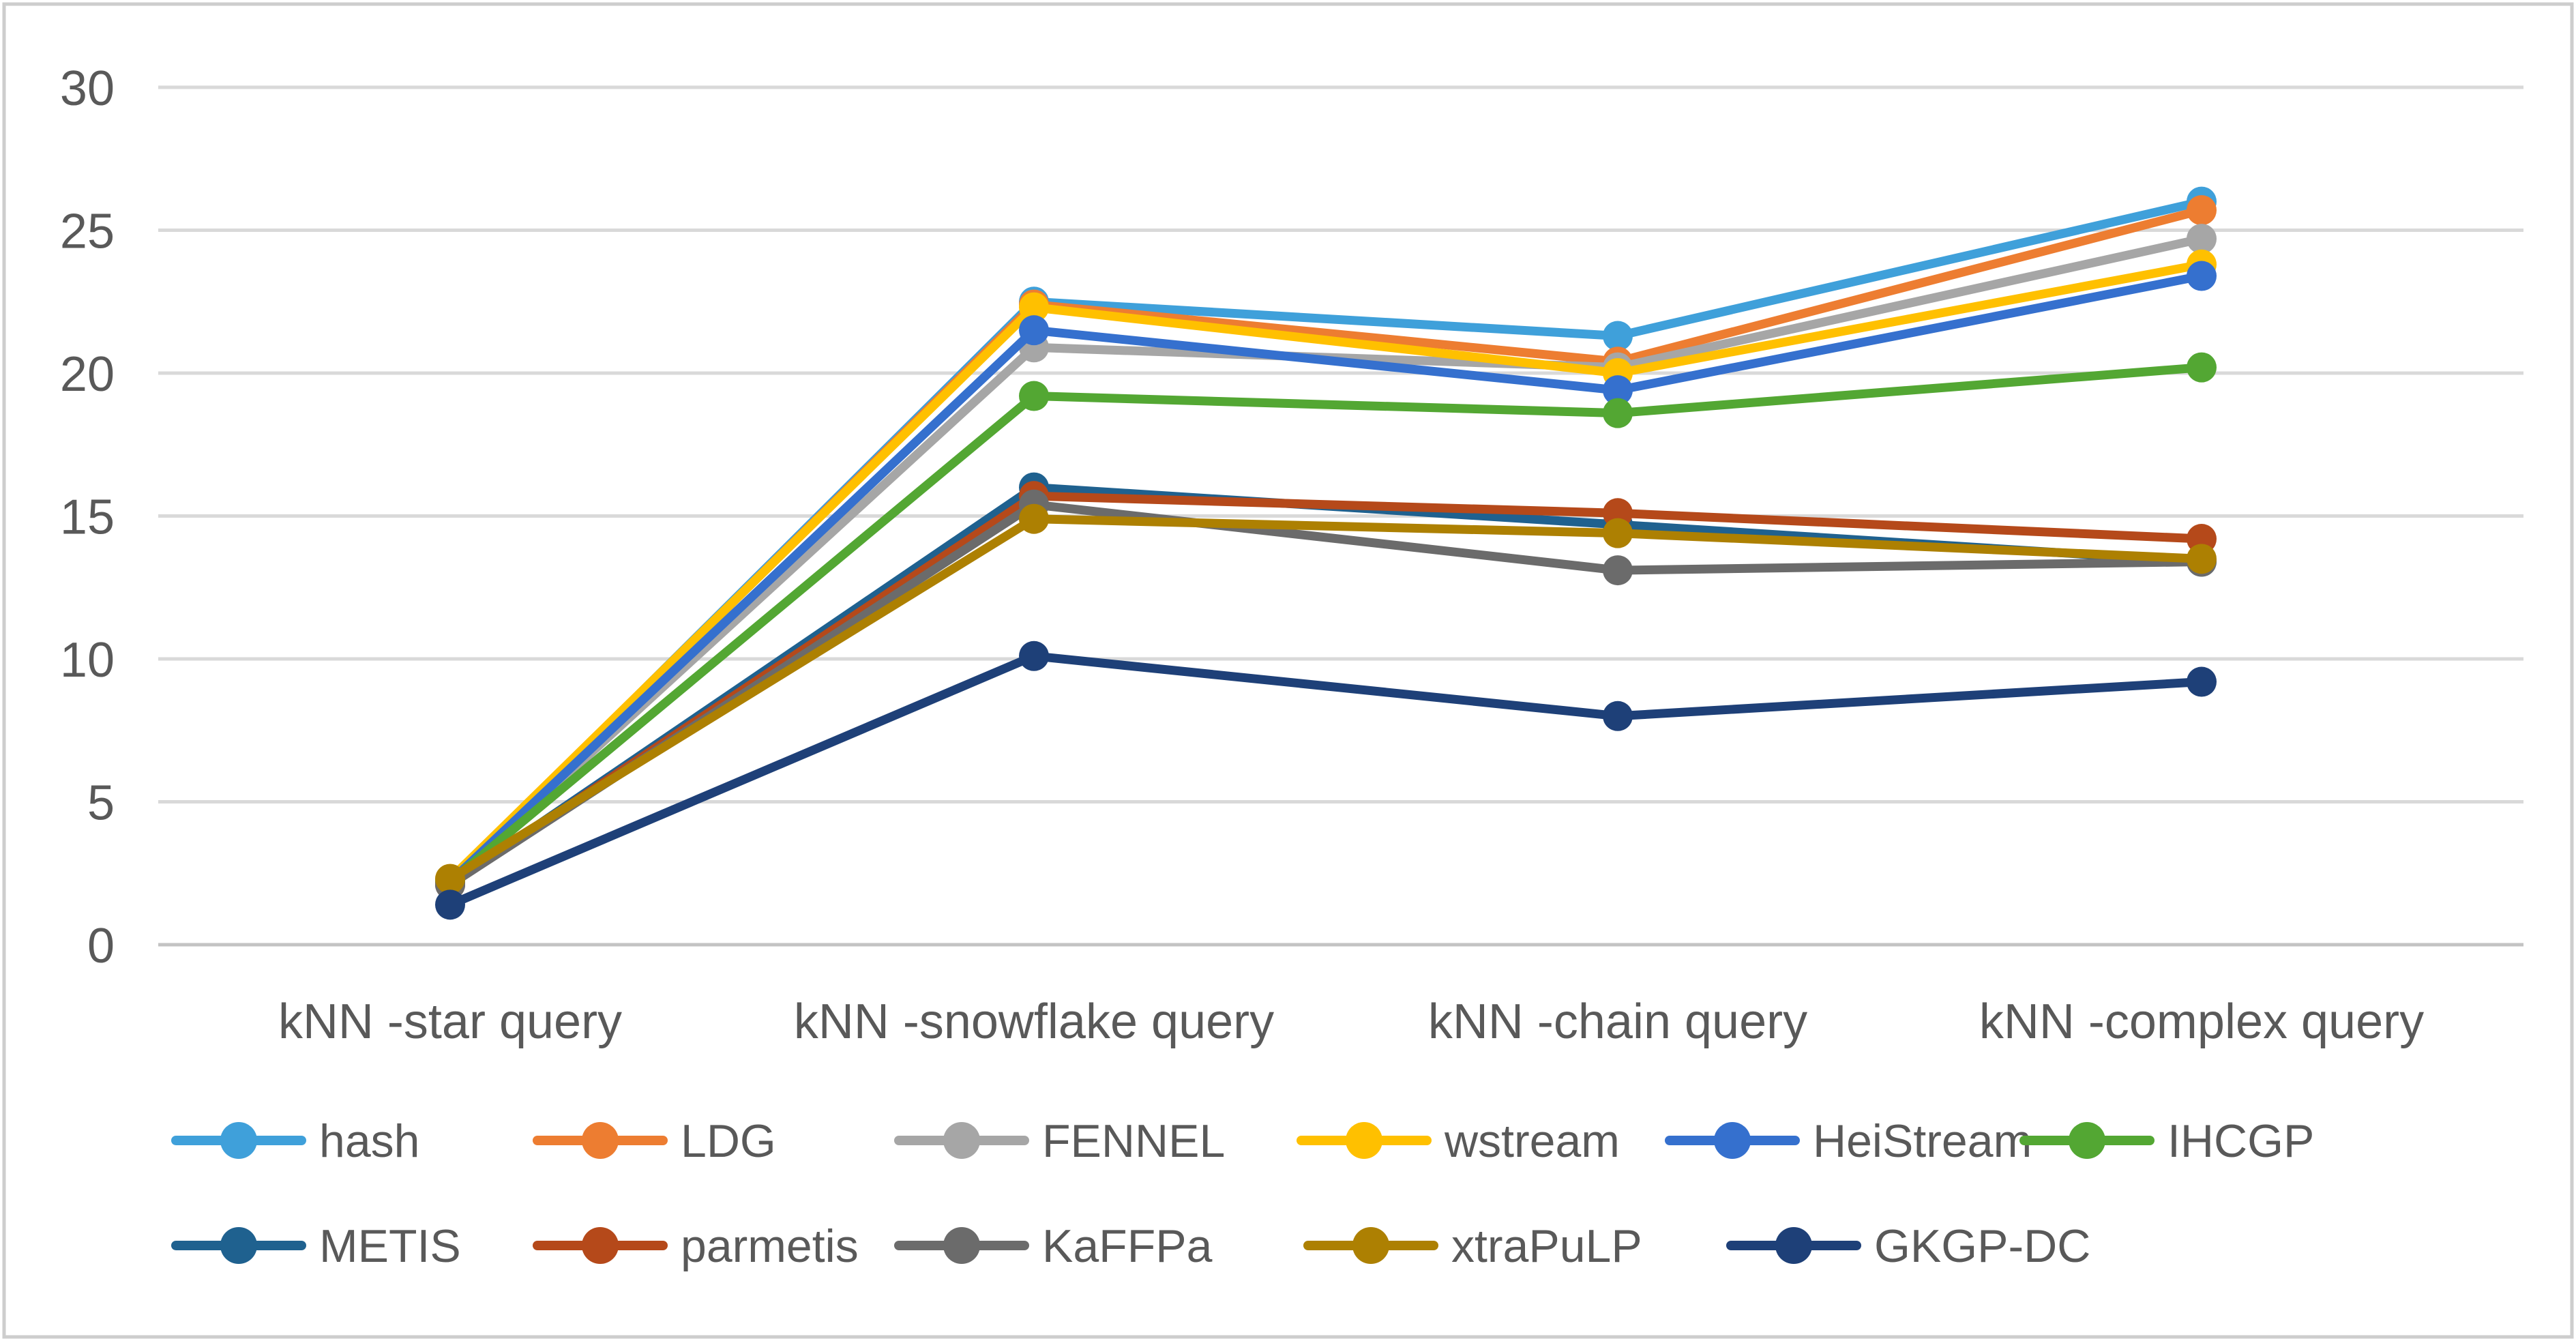  Describe the element at coordinates (101, 803) in the screenshot. I see `y-tick-label: 5` at that location.